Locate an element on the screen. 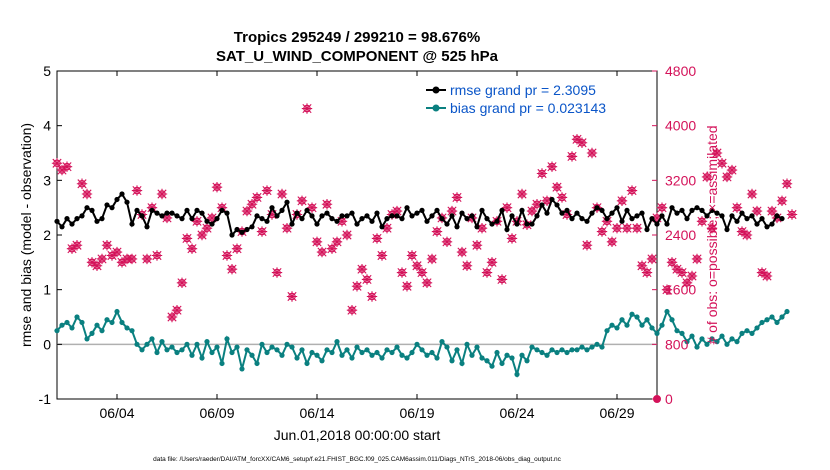  legend-bias-marker is located at coordinates (436, 108).